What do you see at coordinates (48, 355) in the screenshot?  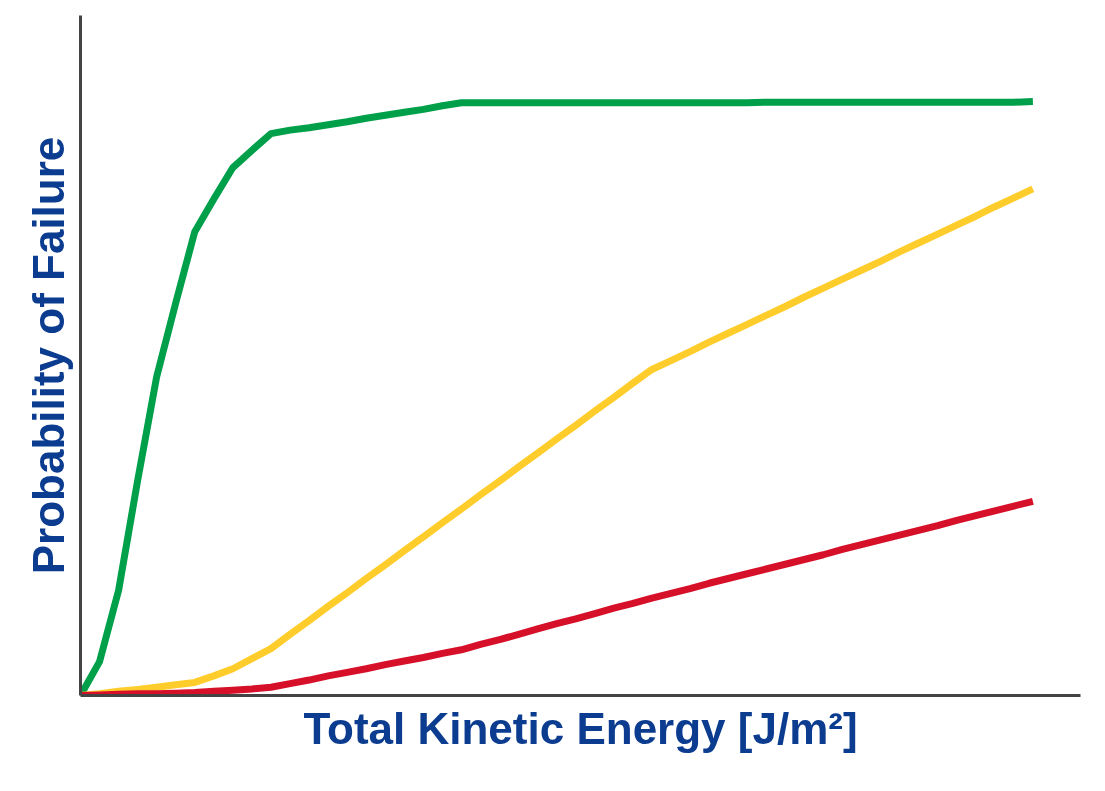 I see `y-axis-title: Probability of Failure` at bounding box center [48, 355].